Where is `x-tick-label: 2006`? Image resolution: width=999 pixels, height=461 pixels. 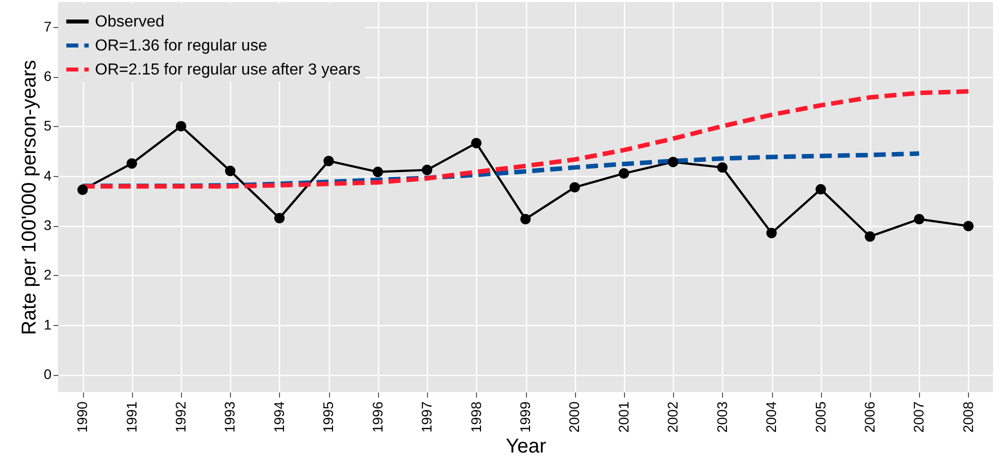 x-tick-label: 2006 is located at coordinates (869, 417).